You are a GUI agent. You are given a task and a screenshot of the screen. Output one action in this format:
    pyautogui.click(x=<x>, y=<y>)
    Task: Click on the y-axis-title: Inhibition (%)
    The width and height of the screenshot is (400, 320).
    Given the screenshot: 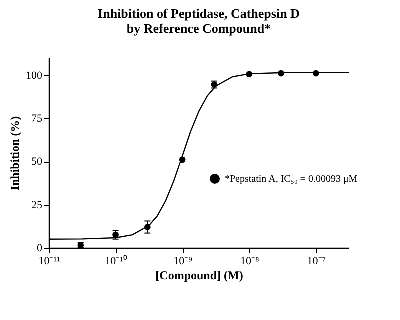 What is the action you would take?
    pyautogui.click(x=15, y=153)
    